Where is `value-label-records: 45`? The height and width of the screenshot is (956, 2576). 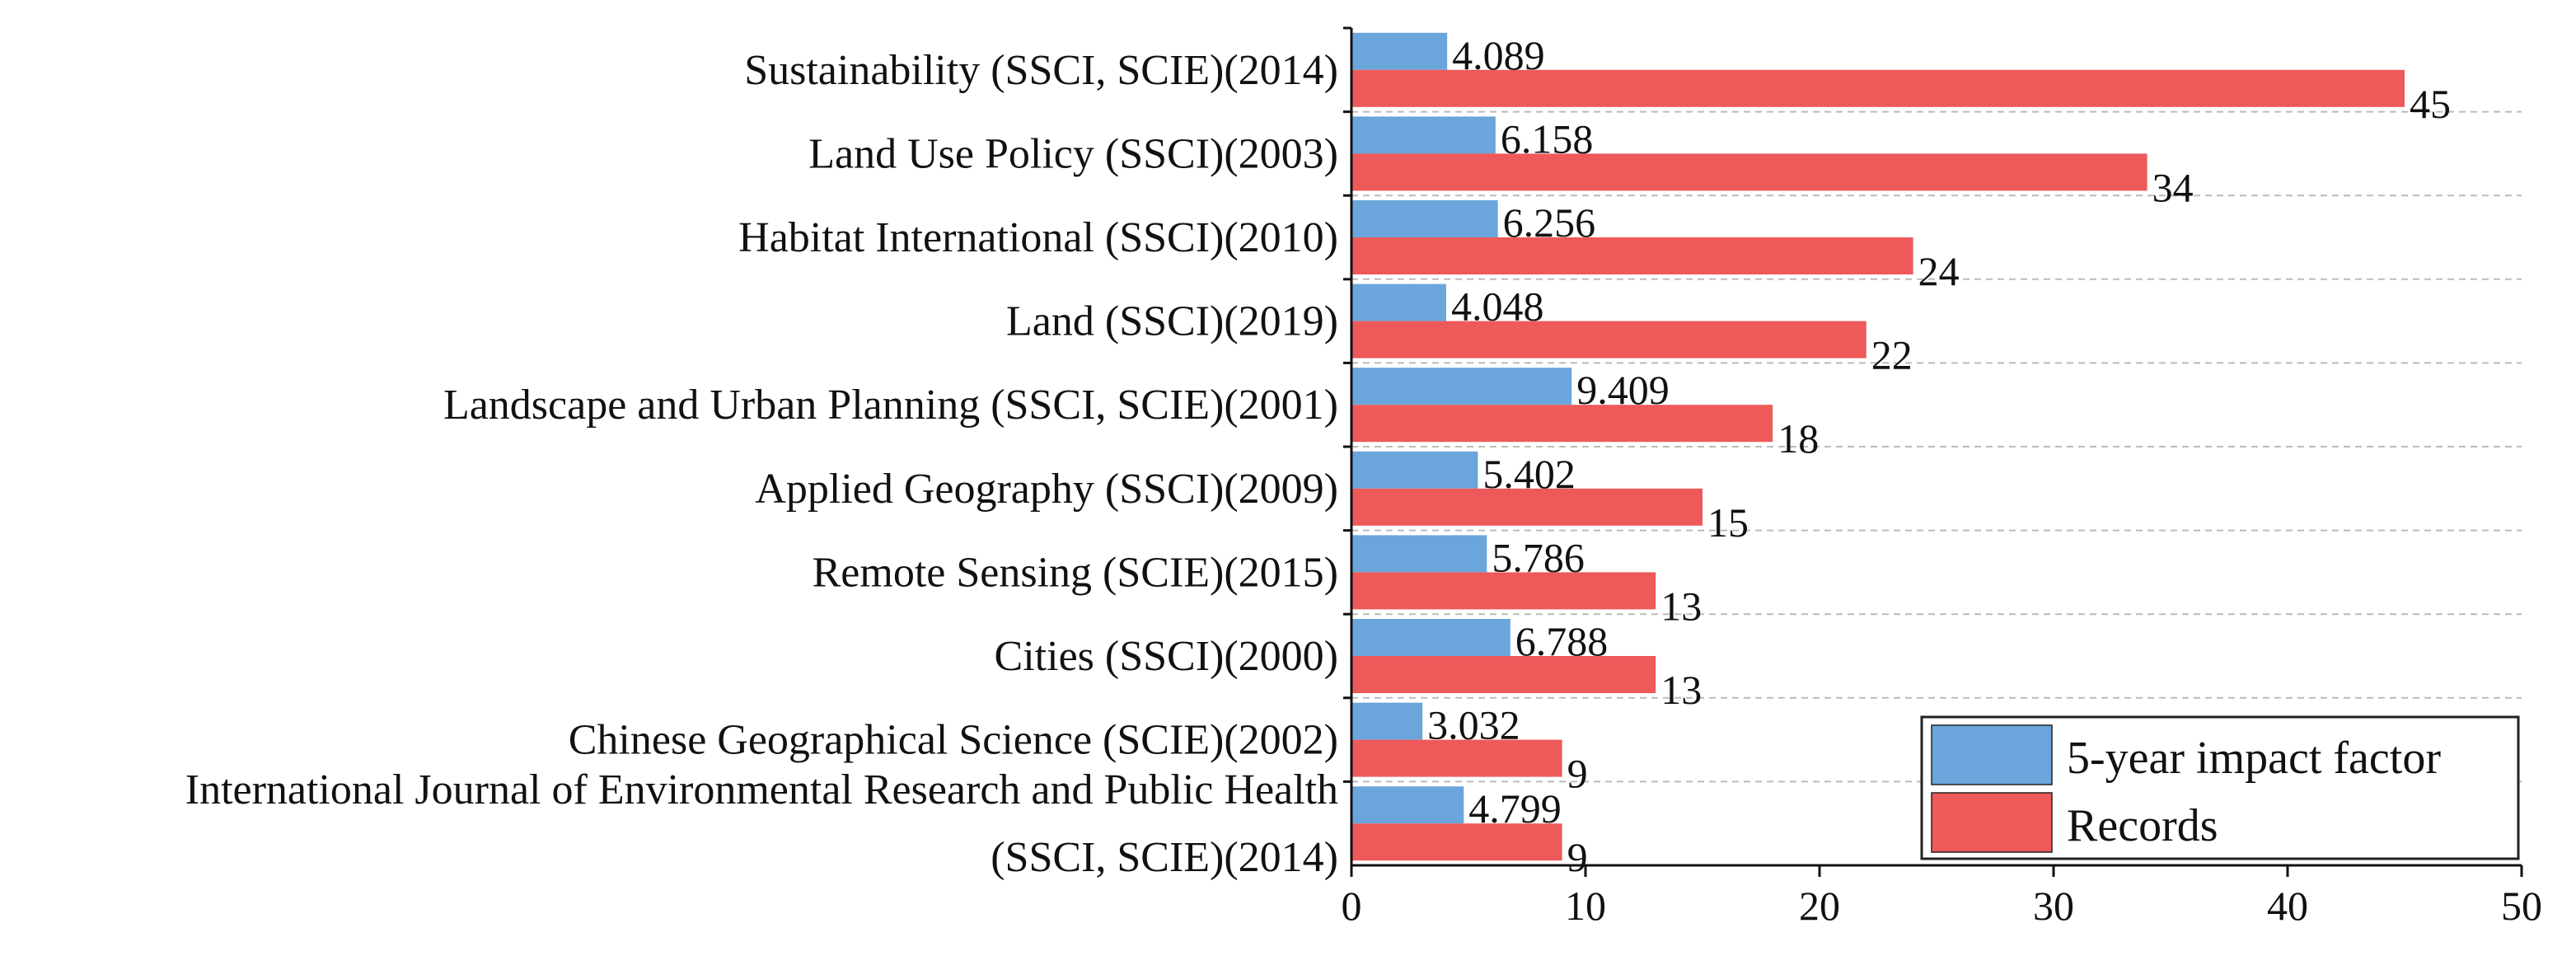
value-label-records: 45 is located at coordinates (2430, 104).